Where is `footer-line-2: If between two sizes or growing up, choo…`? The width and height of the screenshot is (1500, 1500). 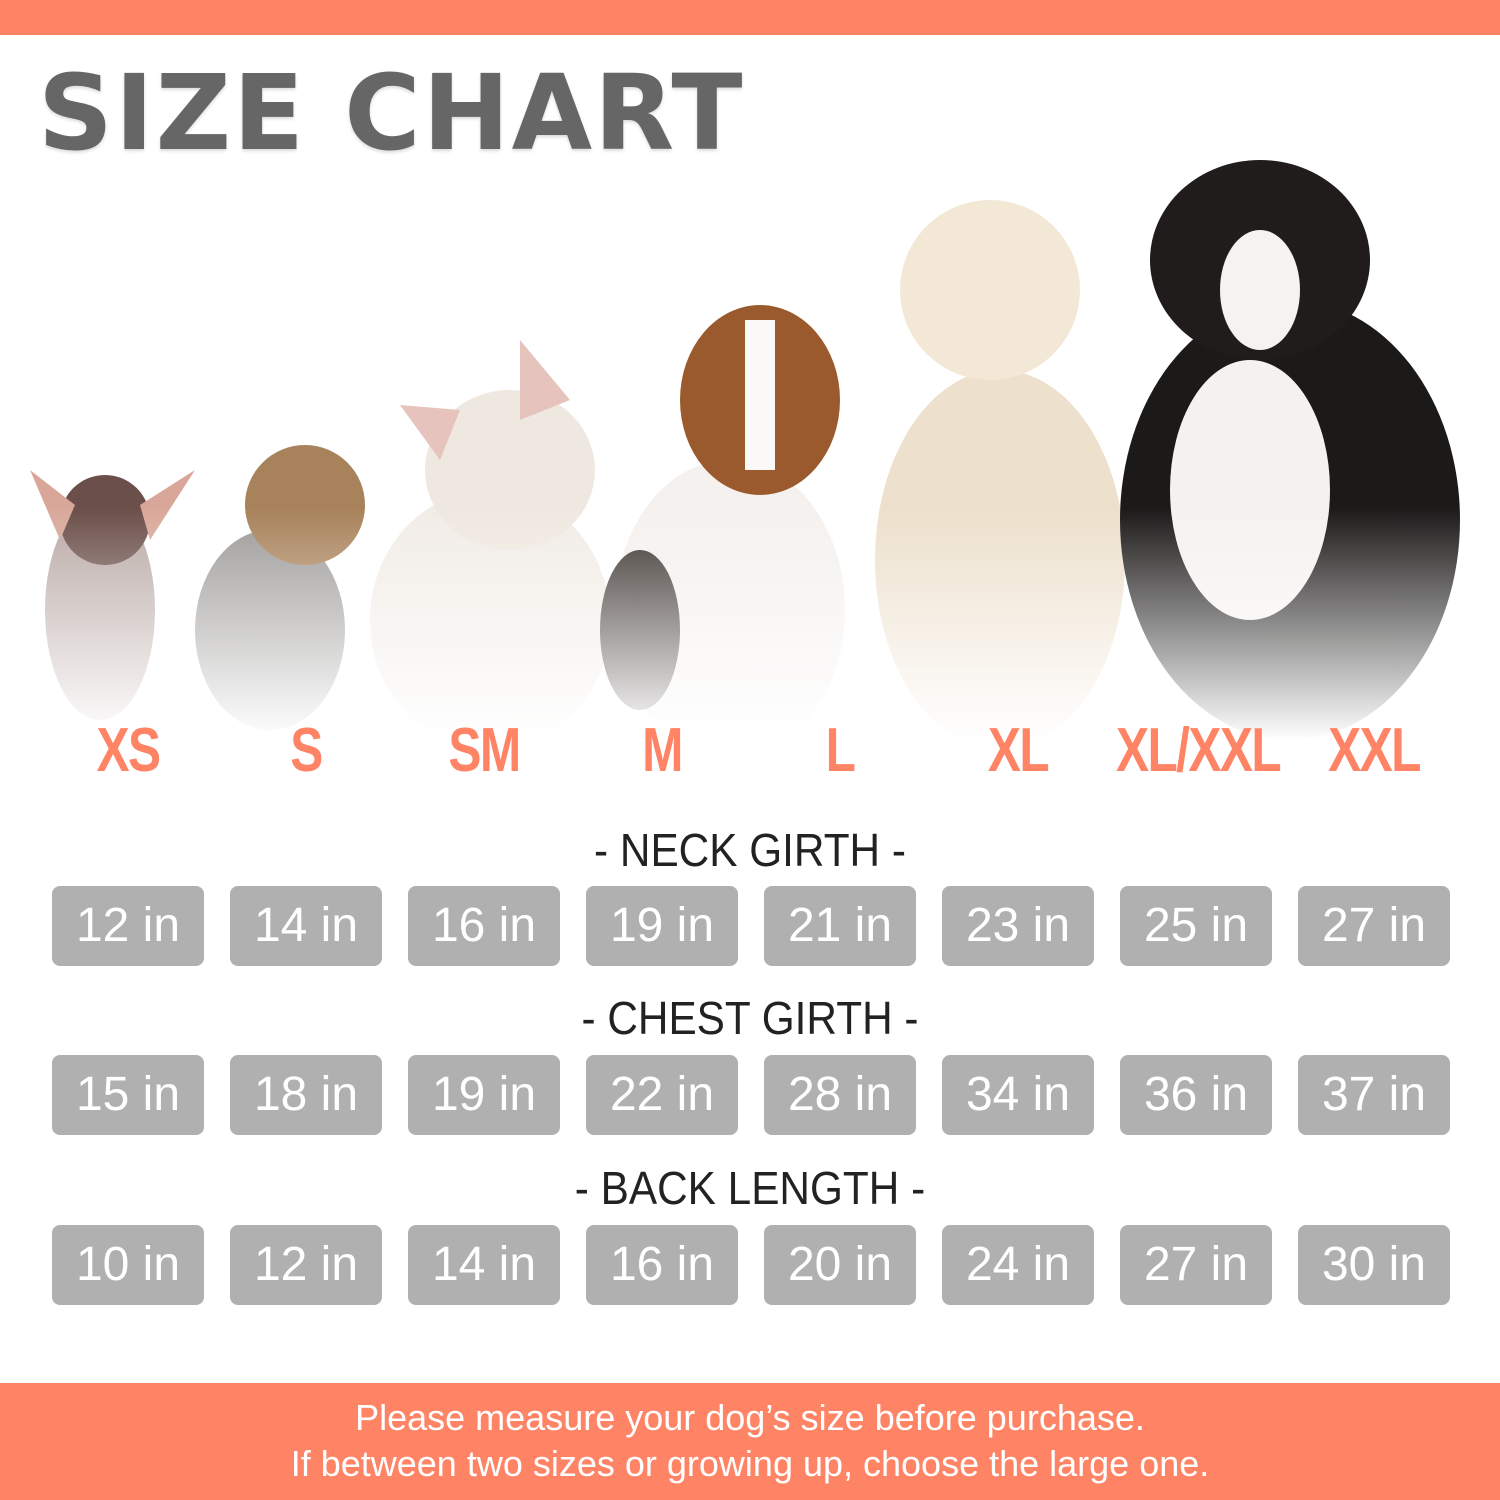
footer-line-2: If between two sizes or growing up, choo… is located at coordinates (750, 1463).